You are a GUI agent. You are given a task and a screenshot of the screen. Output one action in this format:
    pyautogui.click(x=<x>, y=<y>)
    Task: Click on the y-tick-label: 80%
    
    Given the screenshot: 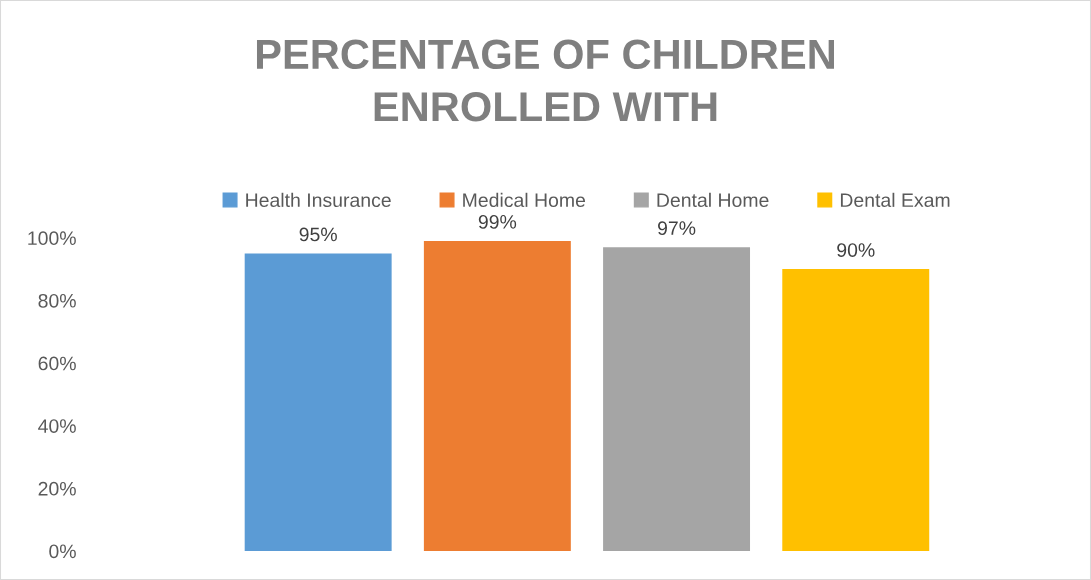 What is the action you would take?
    pyautogui.click(x=57, y=300)
    